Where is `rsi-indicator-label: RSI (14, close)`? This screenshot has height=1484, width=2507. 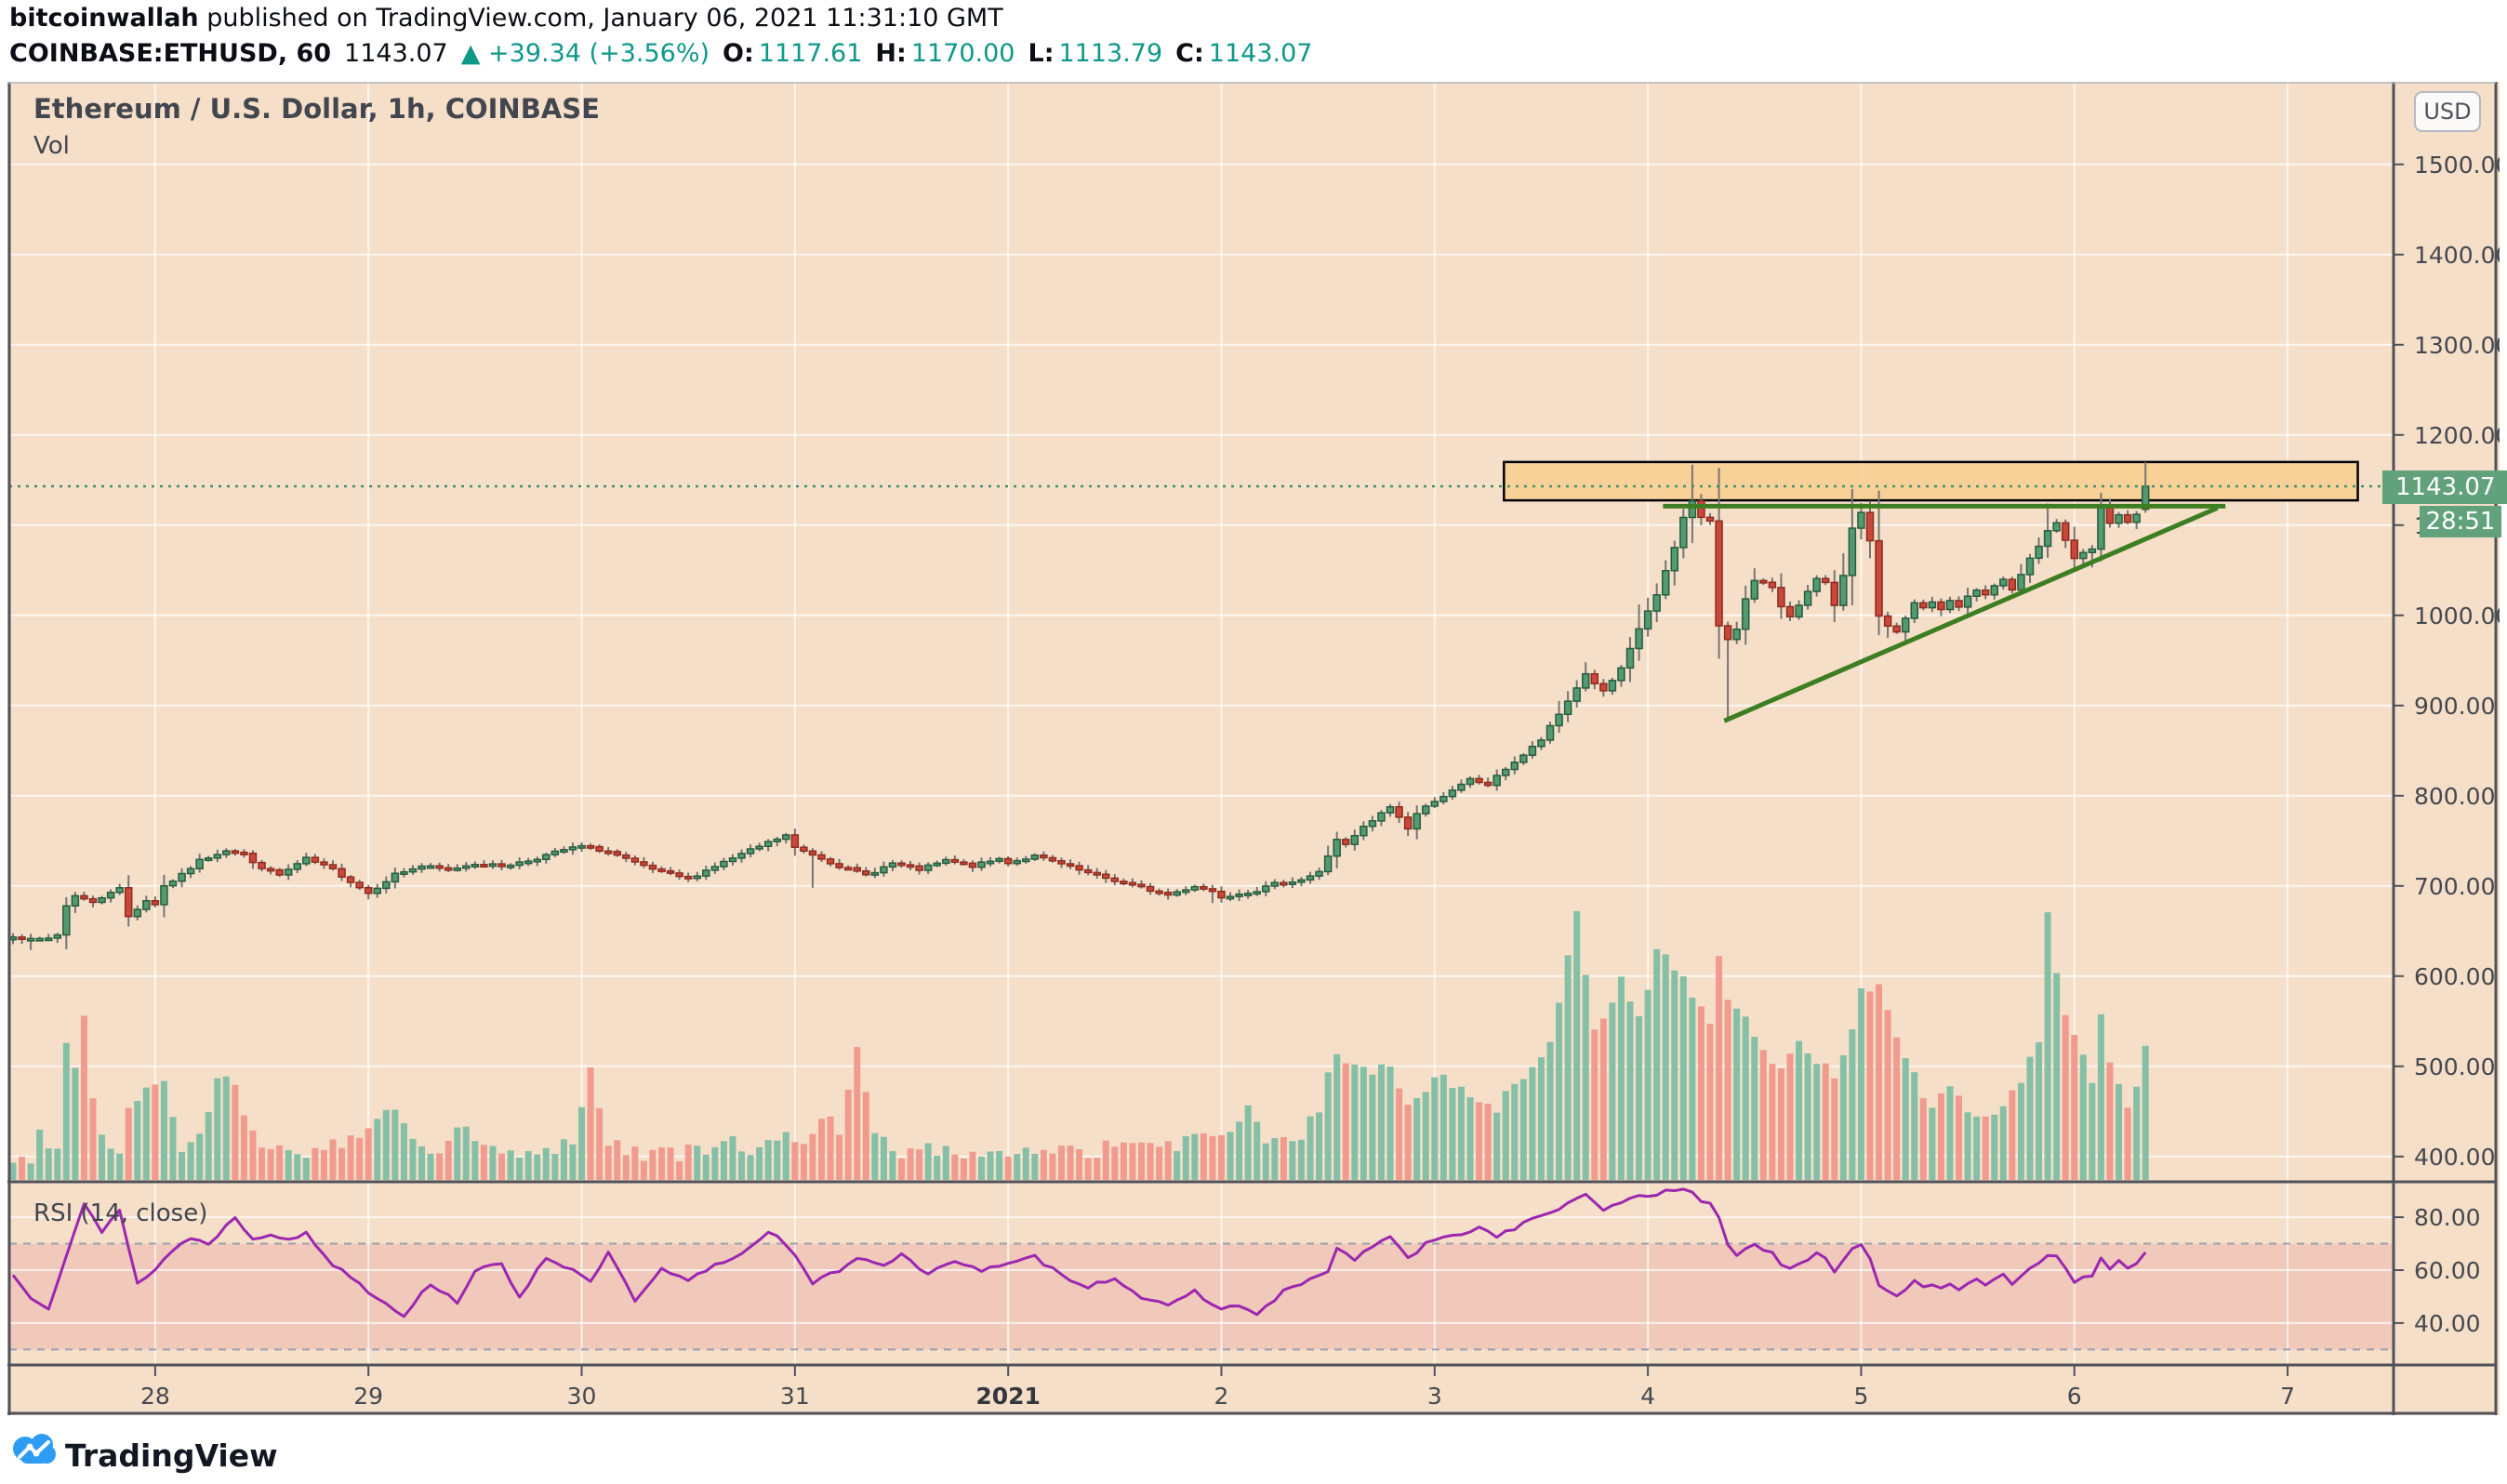 rsi-indicator-label: RSI (14, close) is located at coordinates (120, 1213).